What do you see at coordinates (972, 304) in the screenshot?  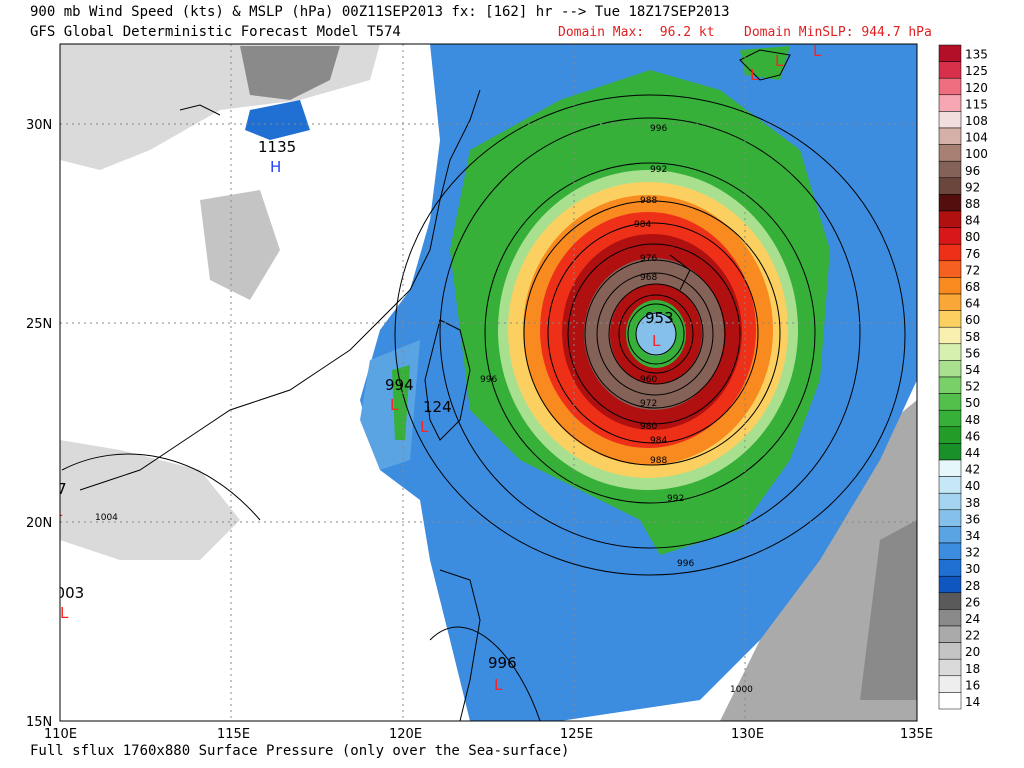 I see `colorbar-label: 64` at bounding box center [972, 304].